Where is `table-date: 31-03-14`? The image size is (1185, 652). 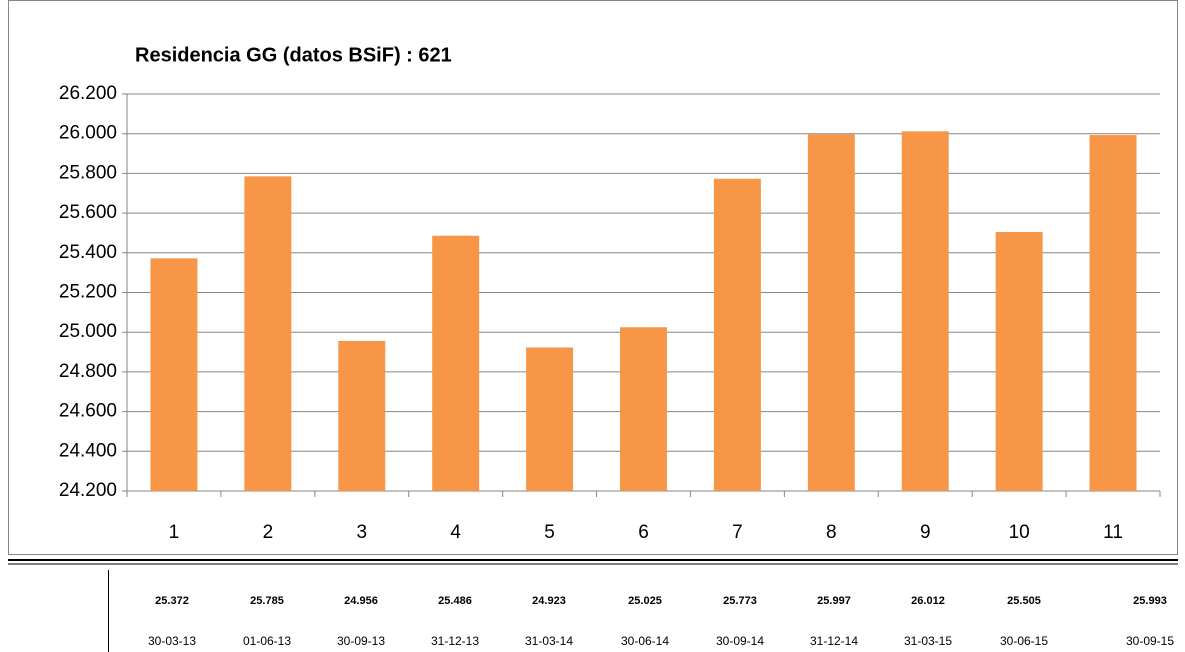
table-date: 31-03-14 is located at coordinates (549, 641).